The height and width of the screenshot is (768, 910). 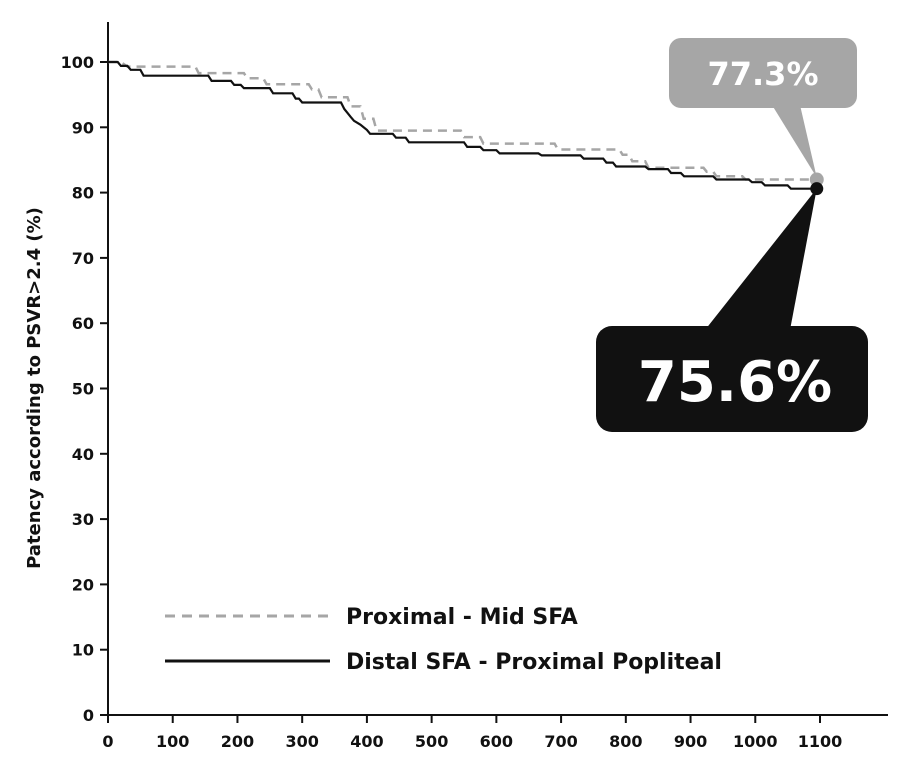 I want to click on x-tick-label: 600, so click(x=496, y=741).